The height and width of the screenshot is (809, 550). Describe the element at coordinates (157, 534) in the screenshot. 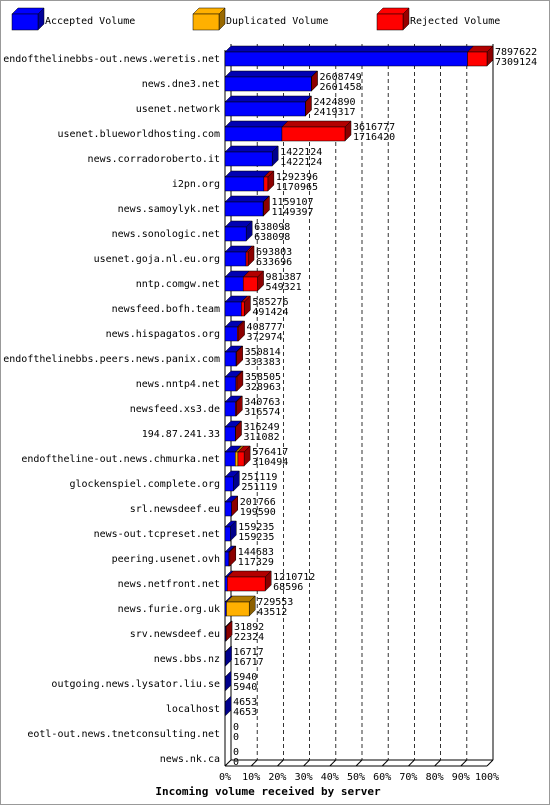

I see `y-tick-label: news-out.tcpreset.net` at that location.